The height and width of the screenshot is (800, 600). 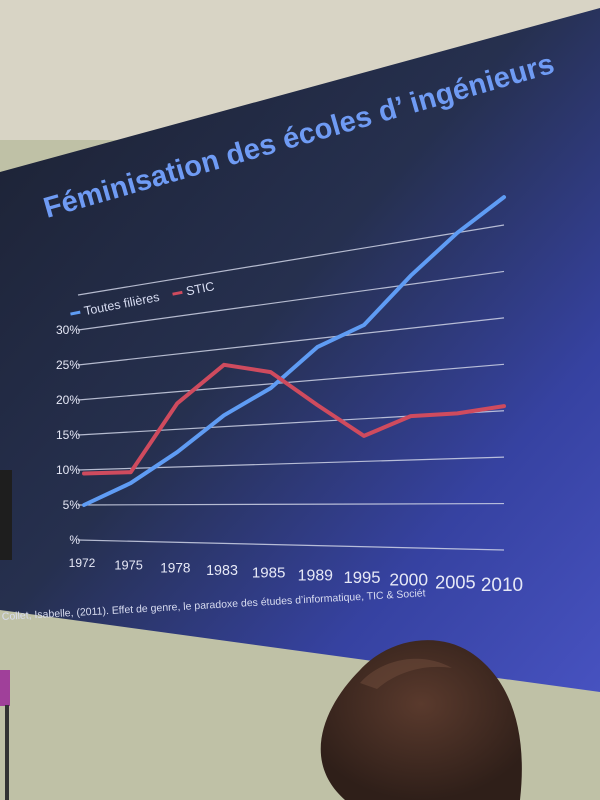 I want to click on x-tick-label: 2005, so click(x=455, y=582).